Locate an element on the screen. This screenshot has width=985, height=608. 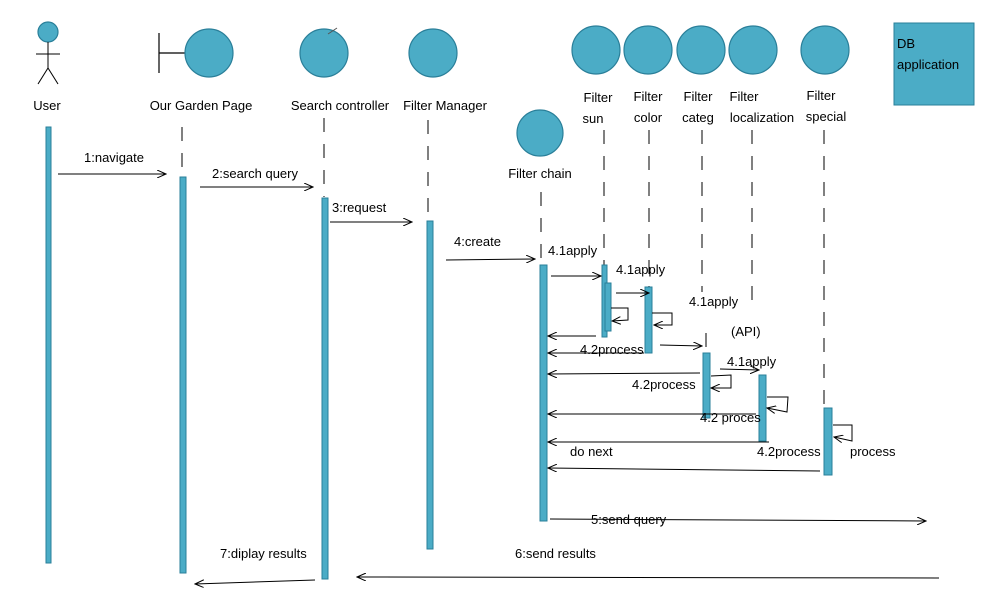
msg-do-next-label: do next is located at coordinates (591, 451).